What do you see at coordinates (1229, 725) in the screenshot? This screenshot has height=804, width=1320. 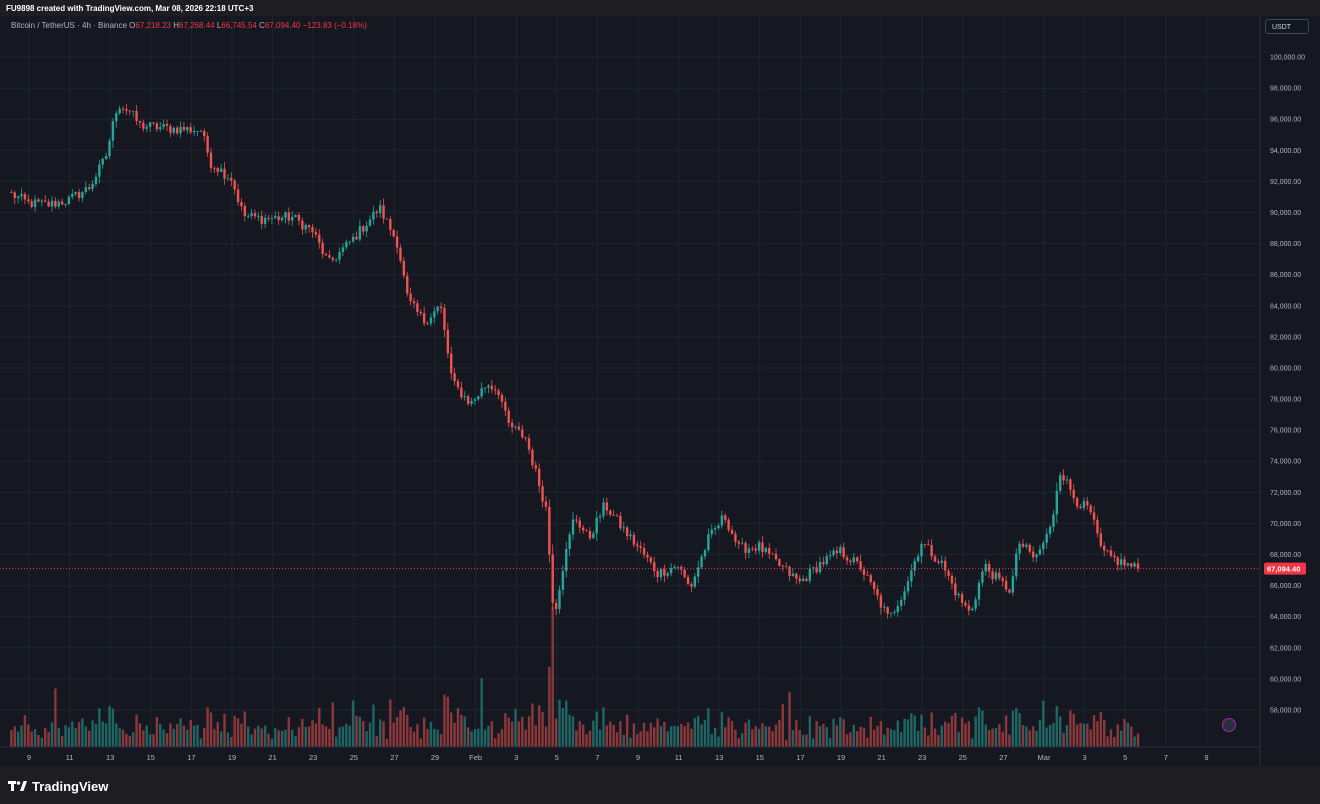 I see `chart-settings-icon` at bounding box center [1229, 725].